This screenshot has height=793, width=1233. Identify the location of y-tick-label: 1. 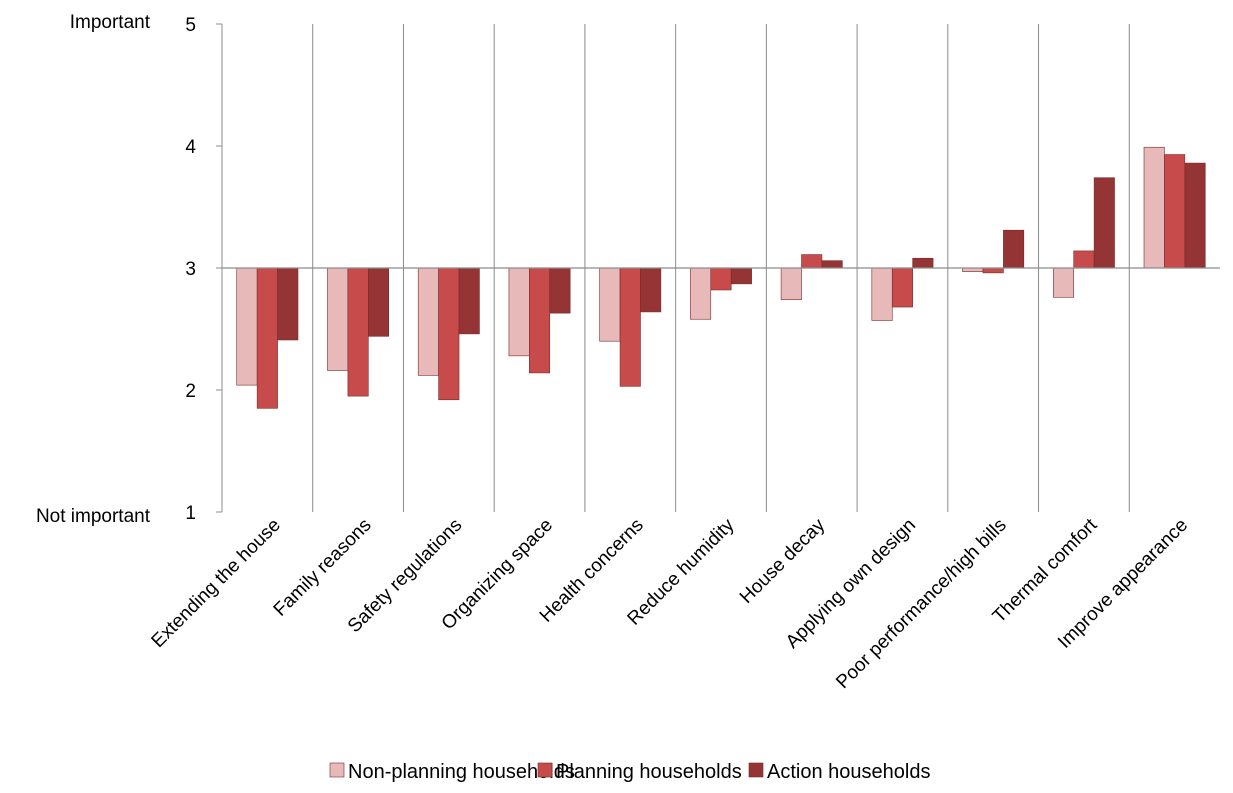
(190, 513).